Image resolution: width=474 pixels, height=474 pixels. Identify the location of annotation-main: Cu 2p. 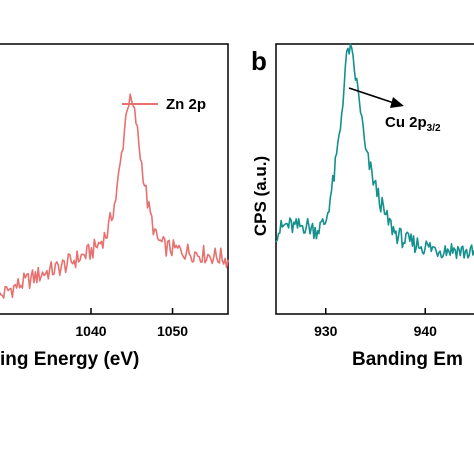
(406, 122).